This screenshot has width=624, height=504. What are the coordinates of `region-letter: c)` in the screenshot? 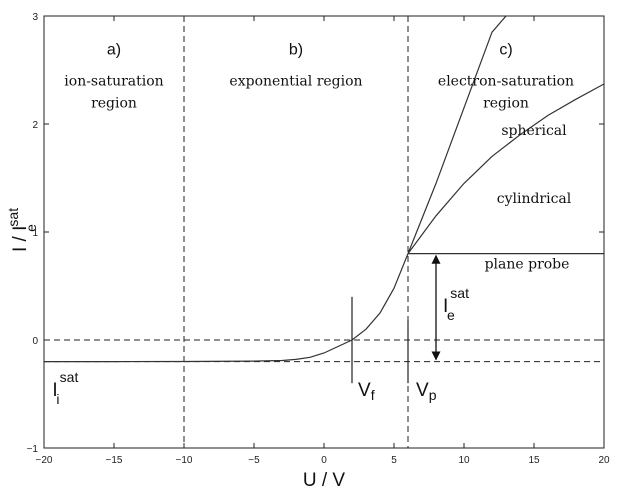 It's located at (505, 49).